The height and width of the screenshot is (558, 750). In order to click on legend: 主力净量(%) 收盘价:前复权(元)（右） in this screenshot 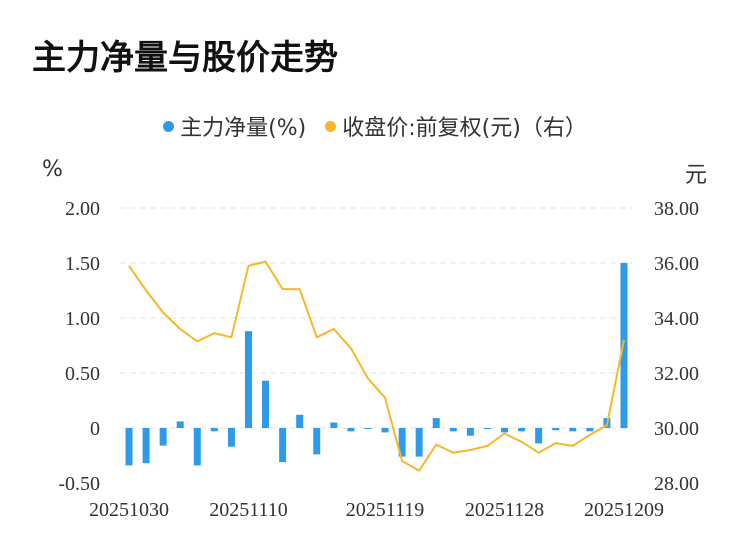, I will do `click(375, 126)`.